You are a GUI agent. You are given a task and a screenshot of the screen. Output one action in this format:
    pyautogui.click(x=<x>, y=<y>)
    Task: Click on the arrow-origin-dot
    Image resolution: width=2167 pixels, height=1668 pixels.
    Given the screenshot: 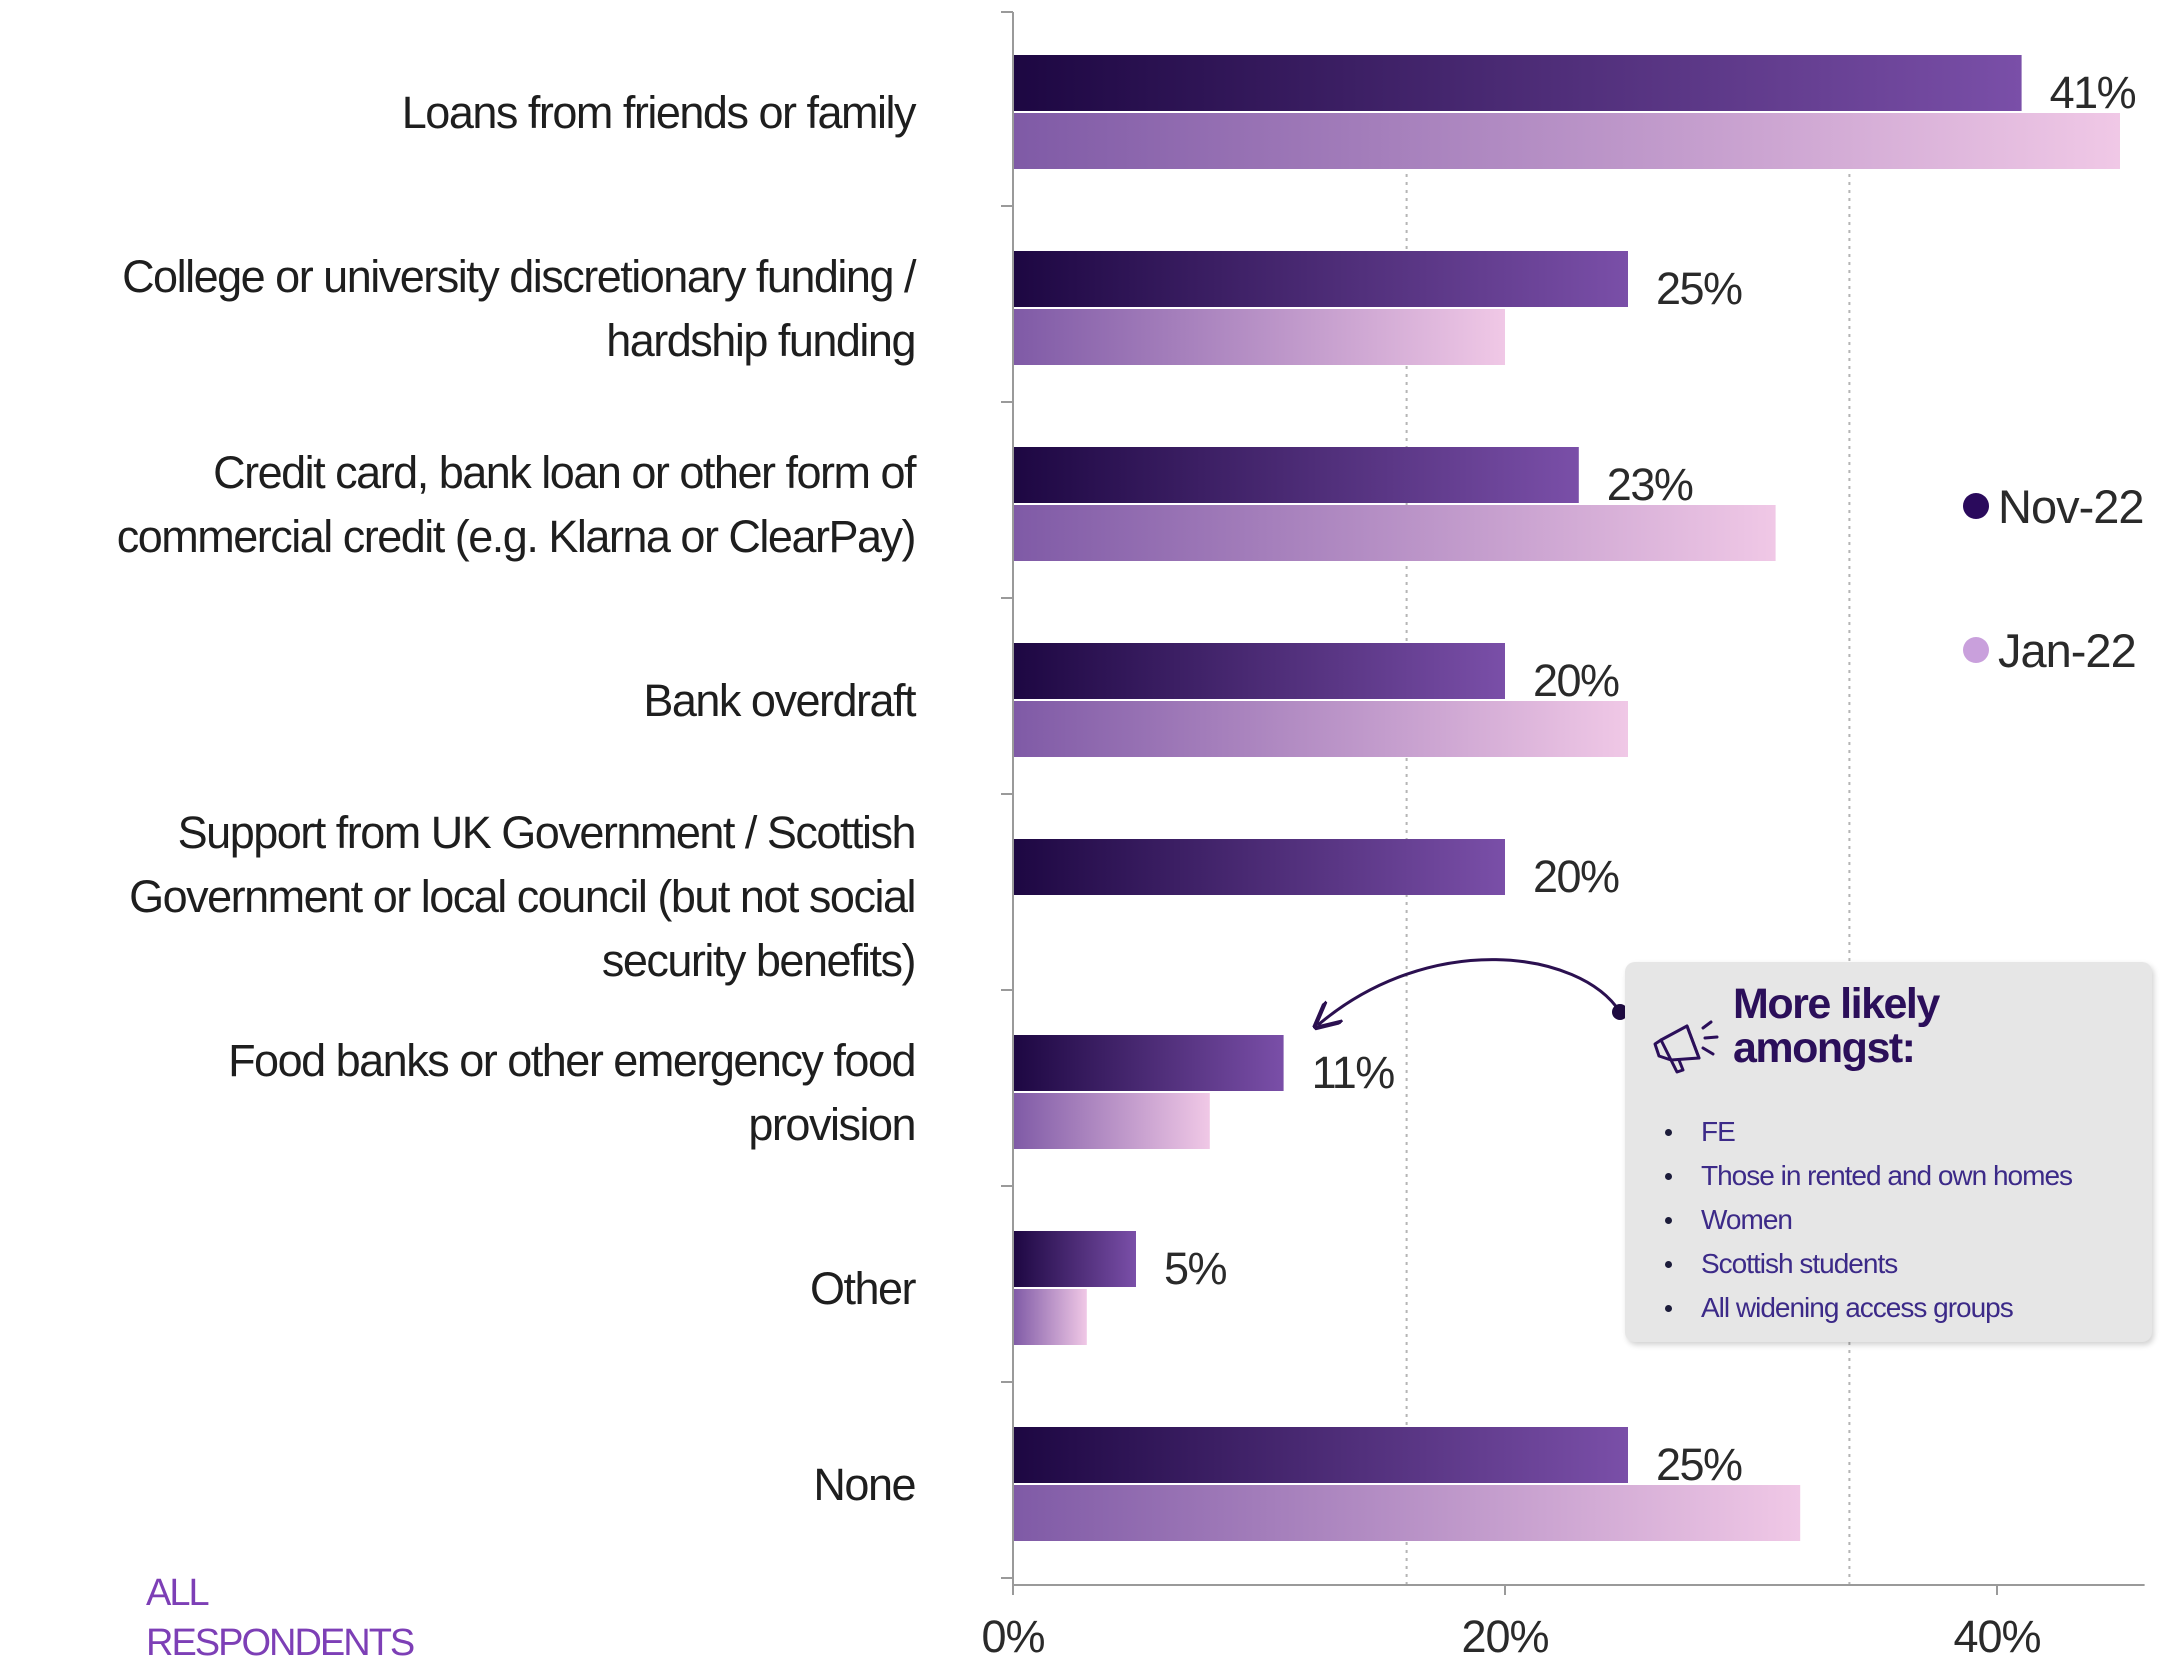 What is the action you would take?
    pyautogui.click(x=1620, y=1012)
    